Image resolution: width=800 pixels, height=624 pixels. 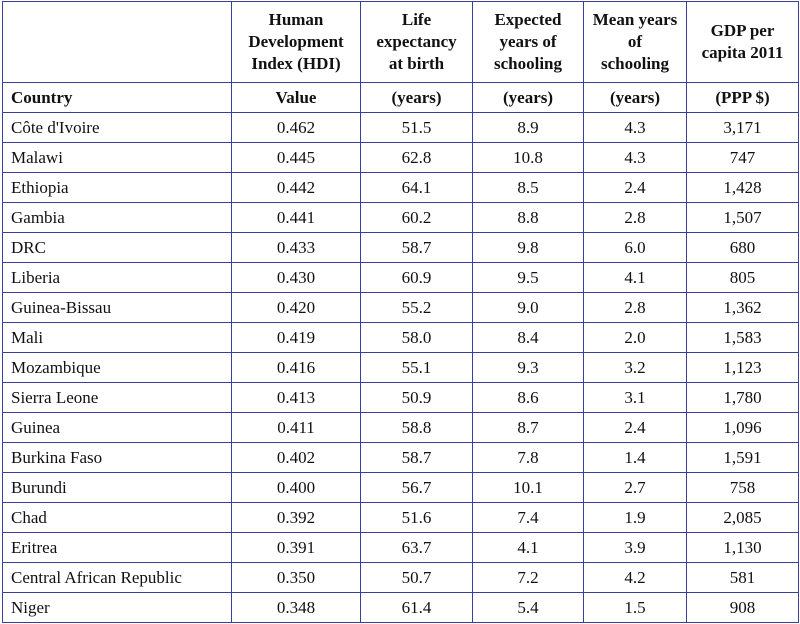 What do you see at coordinates (296, 97) in the screenshot?
I see `units-hdi: Value` at bounding box center [296, 97].